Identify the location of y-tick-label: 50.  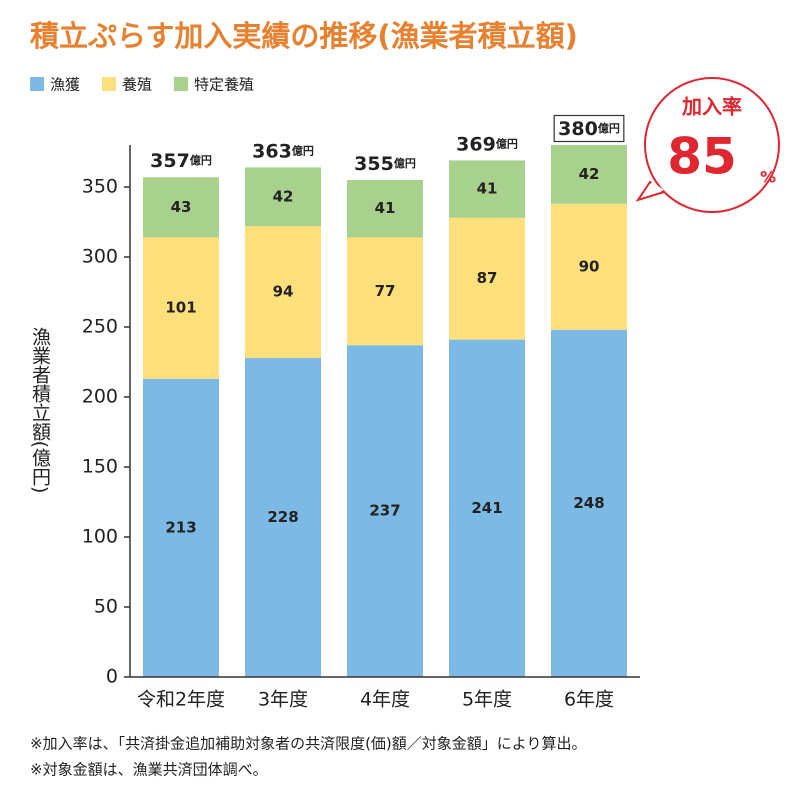
(106, 607).